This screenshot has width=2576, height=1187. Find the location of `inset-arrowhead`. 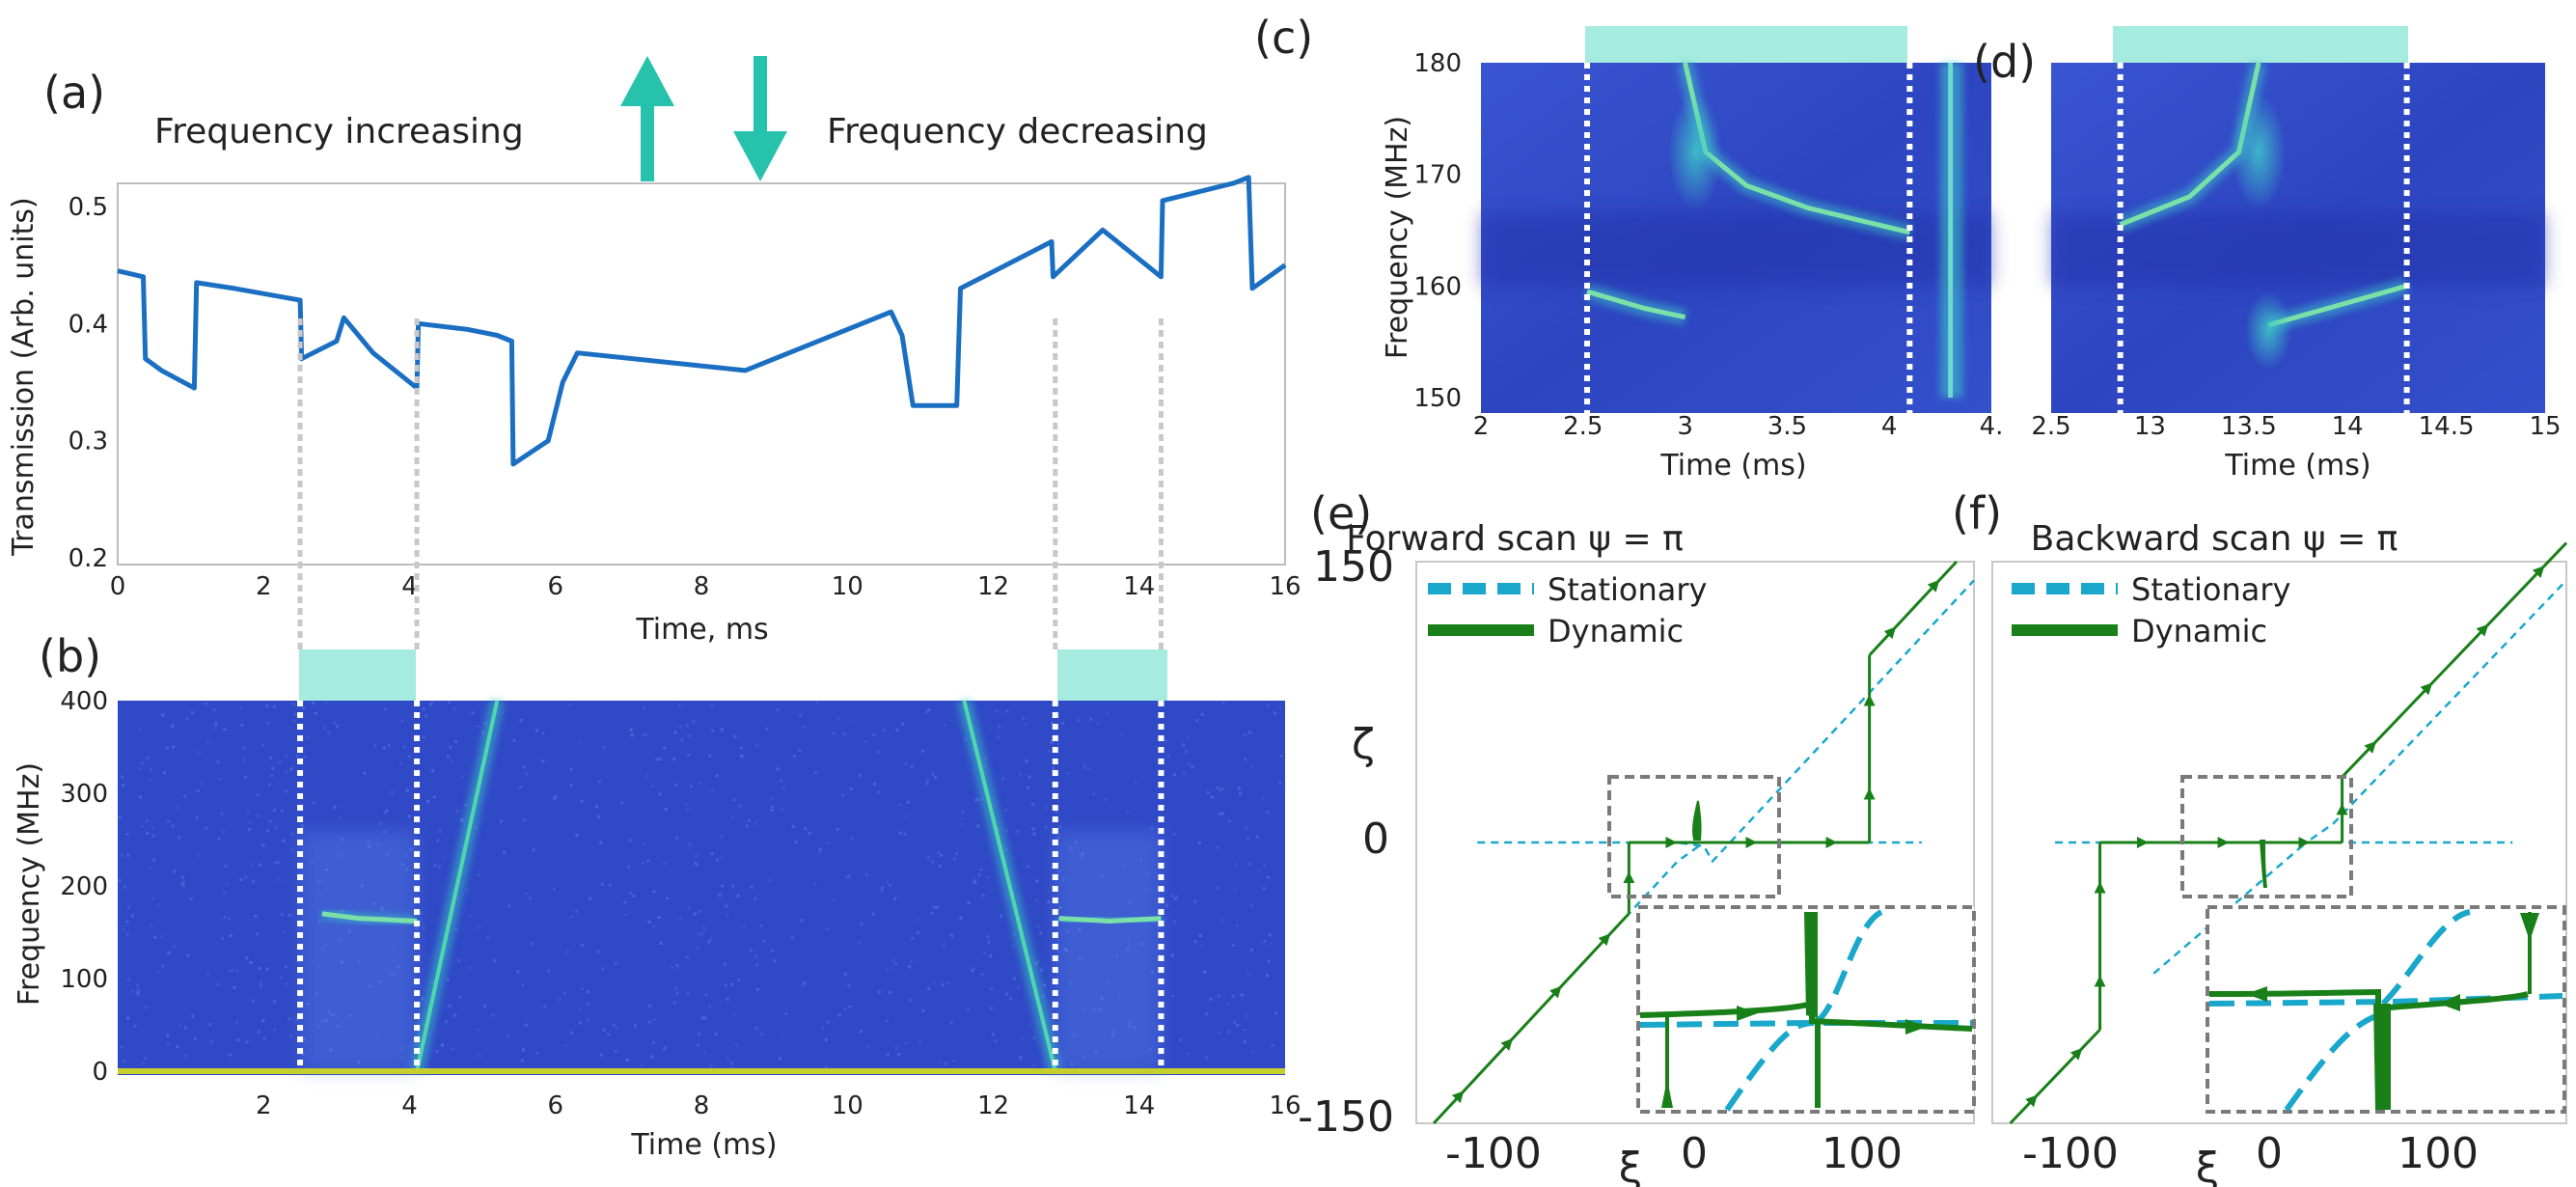

inset-arrowhead is located at coordinates (2450, 1002).